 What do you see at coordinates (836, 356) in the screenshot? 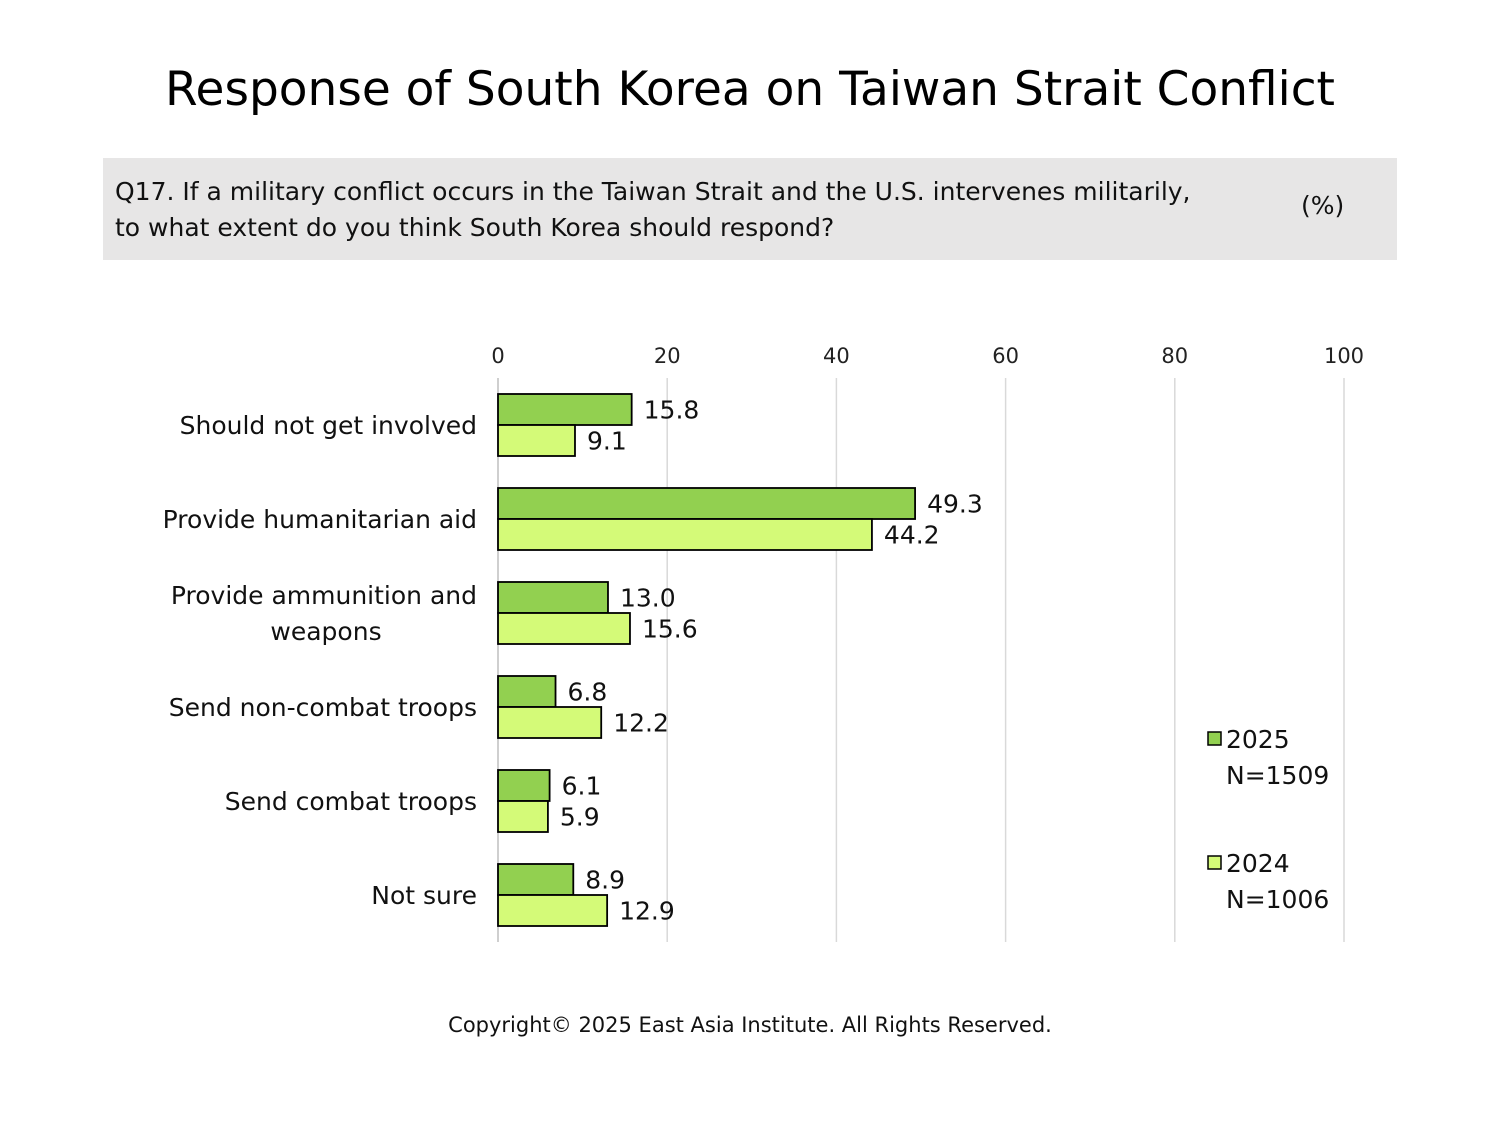
I see `x-tick-label: 40` at bounding box center [836, 356].